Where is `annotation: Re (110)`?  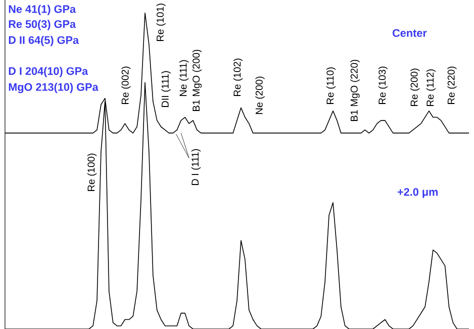 annotation: Re (110) is located at coordinates (331, 85).